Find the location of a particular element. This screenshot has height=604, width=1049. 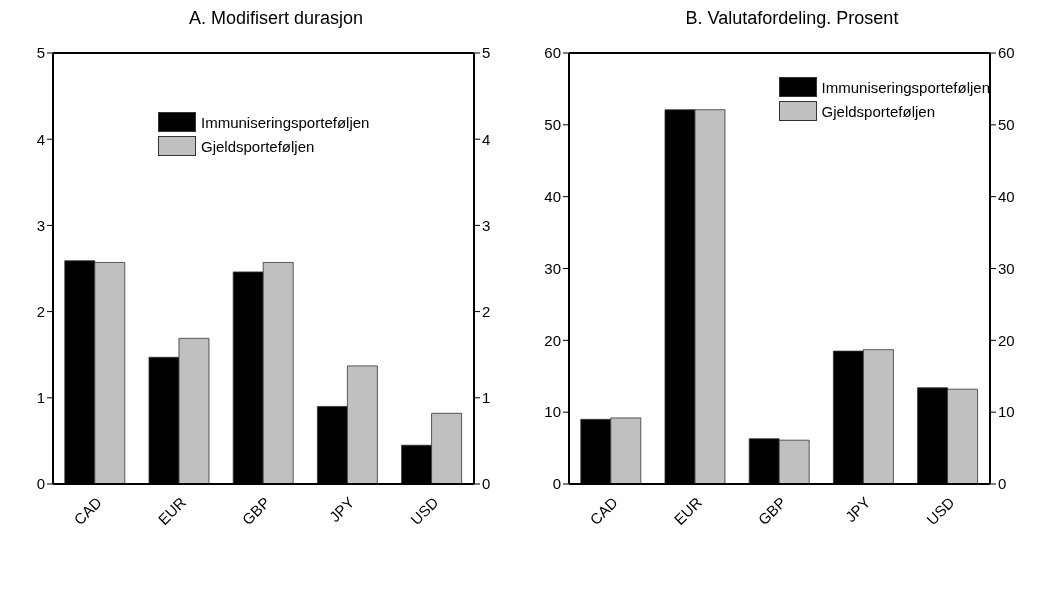

y-tick-label: 40 is located at coordinates (552, 196).